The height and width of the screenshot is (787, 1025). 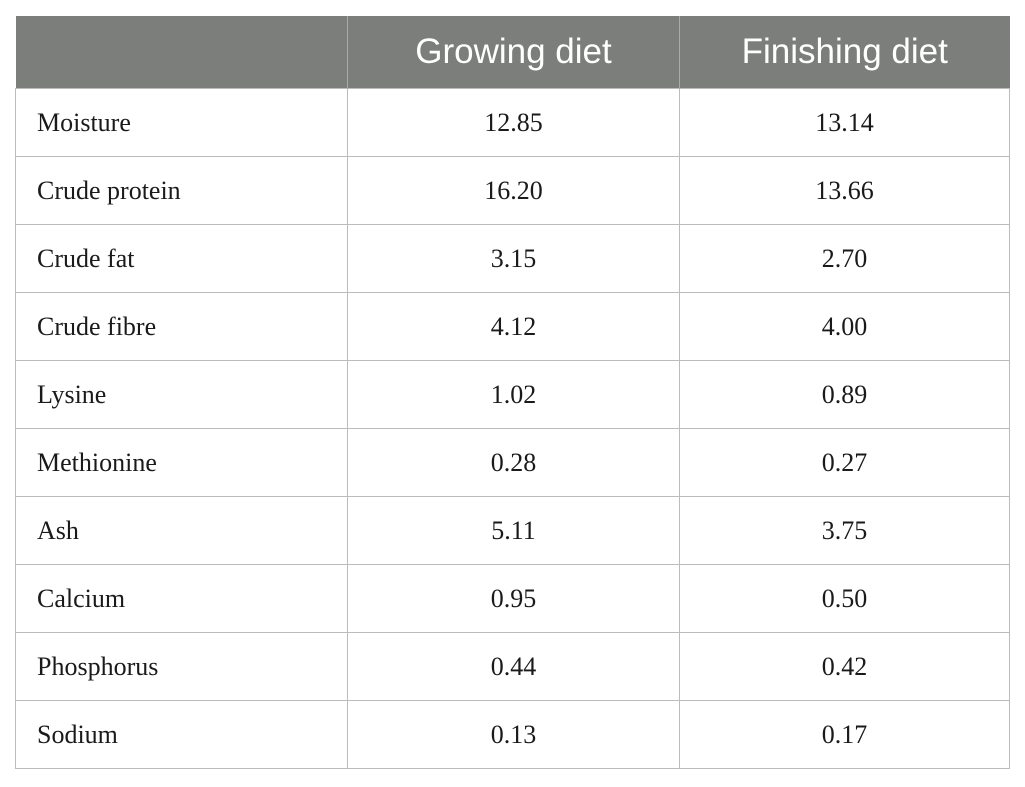 I want to click on header-cell-finishing-diet: Finishing diet, so click(x=844, y=52).